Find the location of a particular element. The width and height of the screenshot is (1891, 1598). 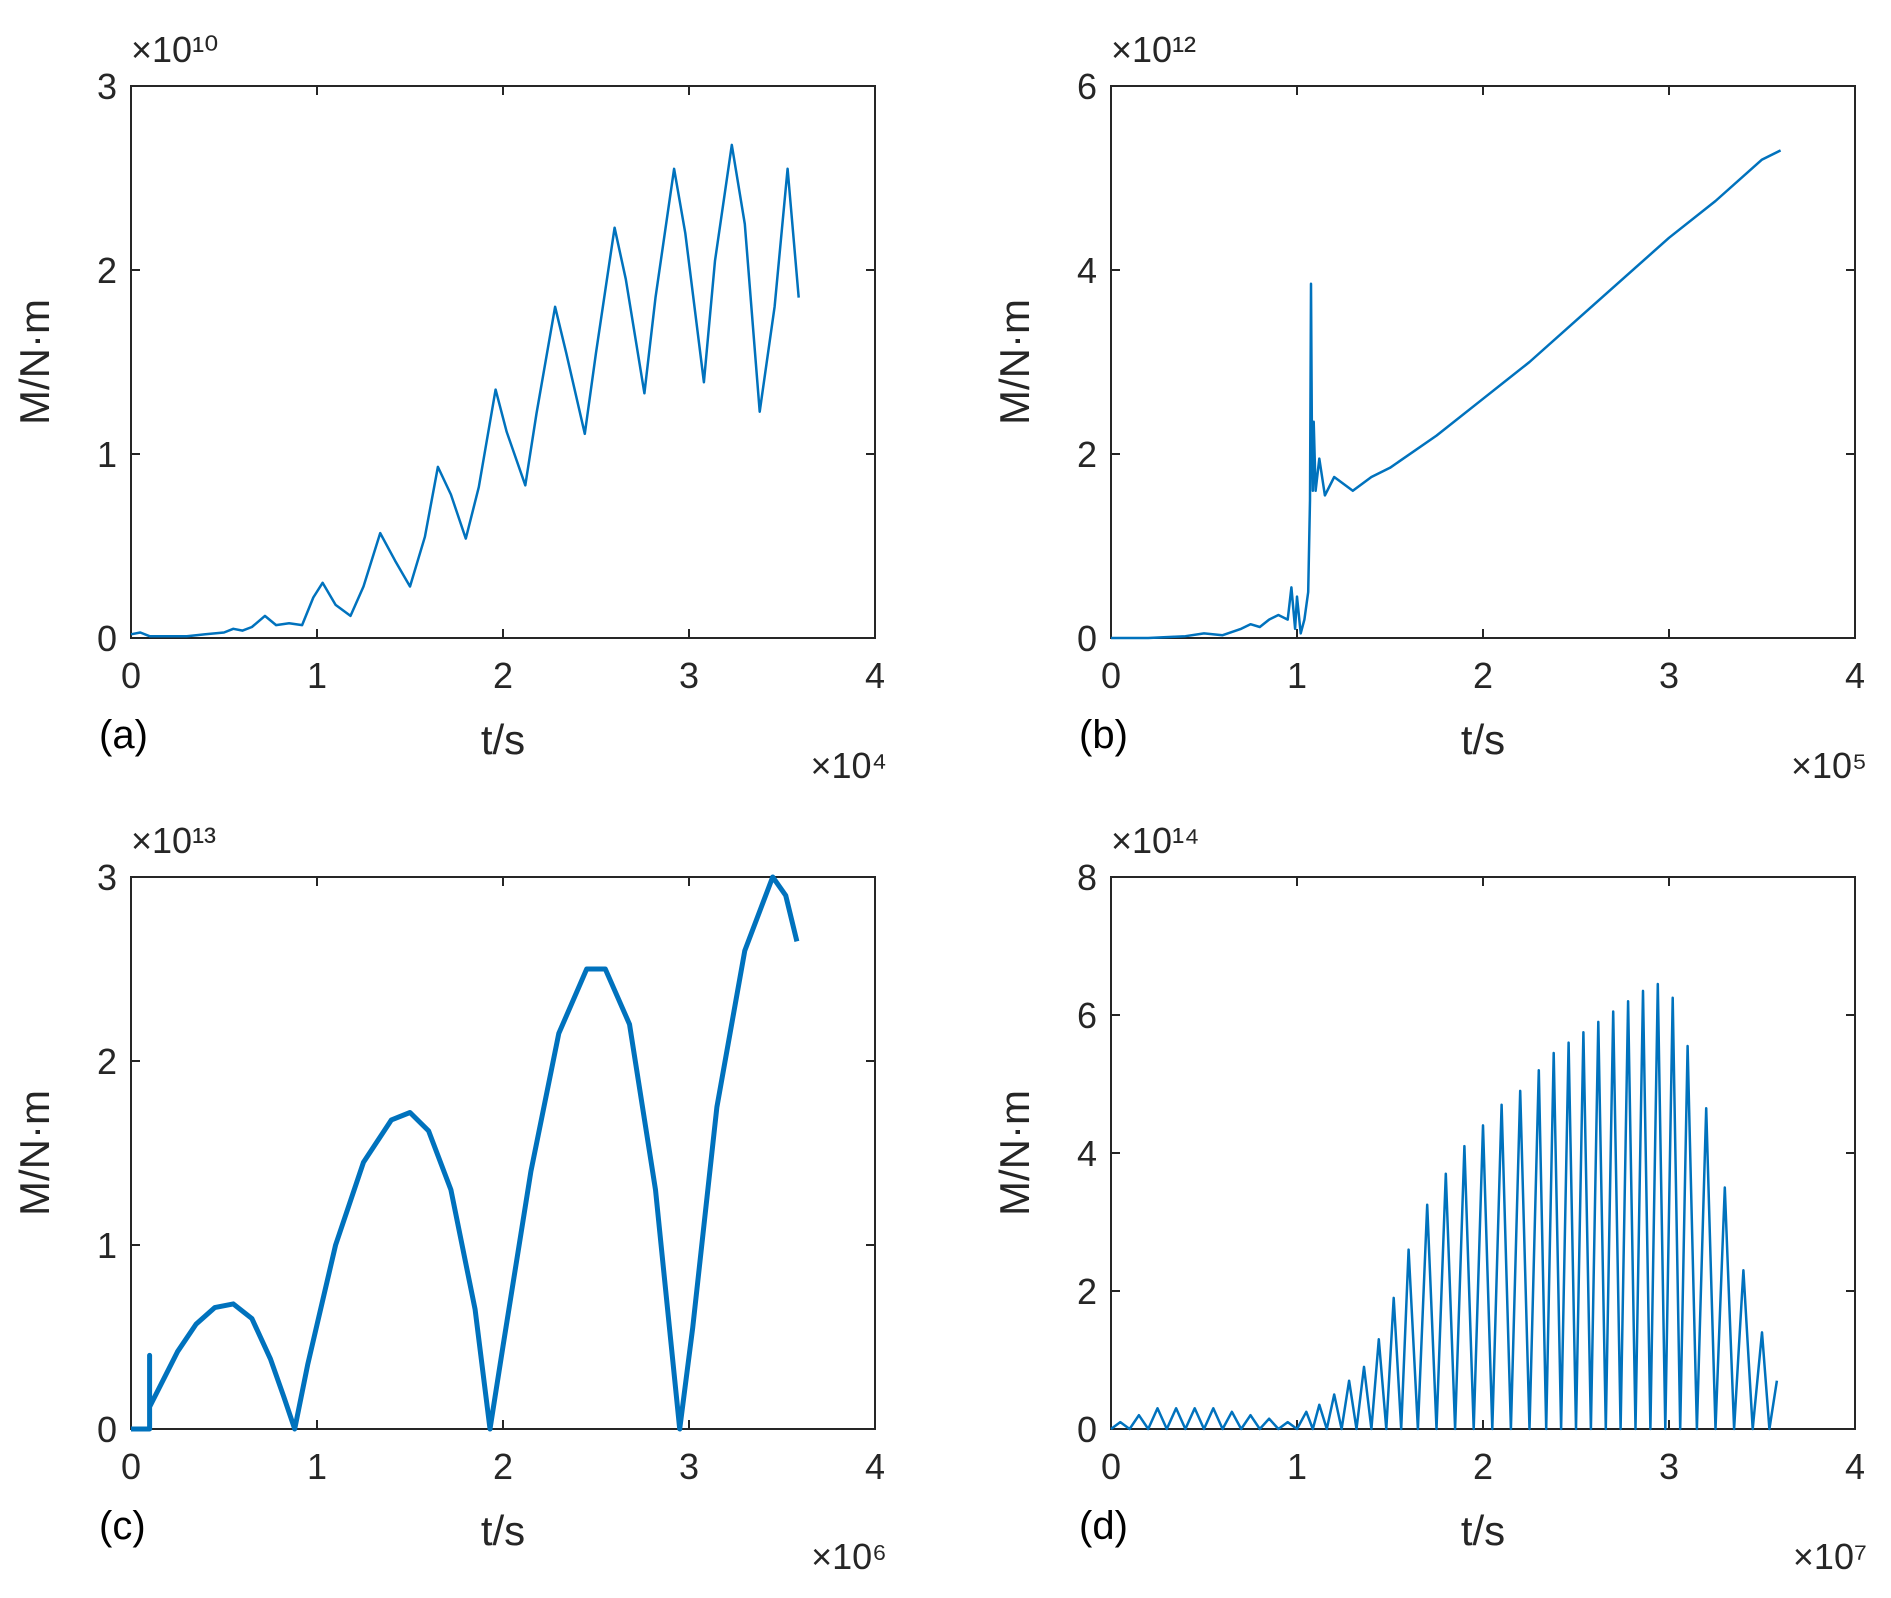

y-tick-labels: 0 2 4 6 8 is located at coordinates (1087, 1153).